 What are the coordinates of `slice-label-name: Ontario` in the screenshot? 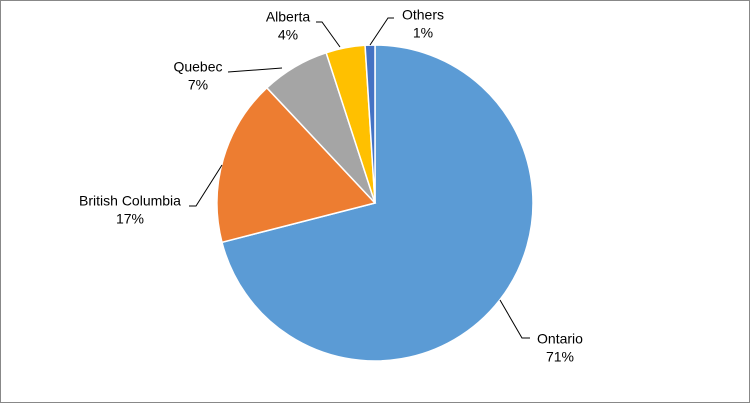 It's located at (560, 339).